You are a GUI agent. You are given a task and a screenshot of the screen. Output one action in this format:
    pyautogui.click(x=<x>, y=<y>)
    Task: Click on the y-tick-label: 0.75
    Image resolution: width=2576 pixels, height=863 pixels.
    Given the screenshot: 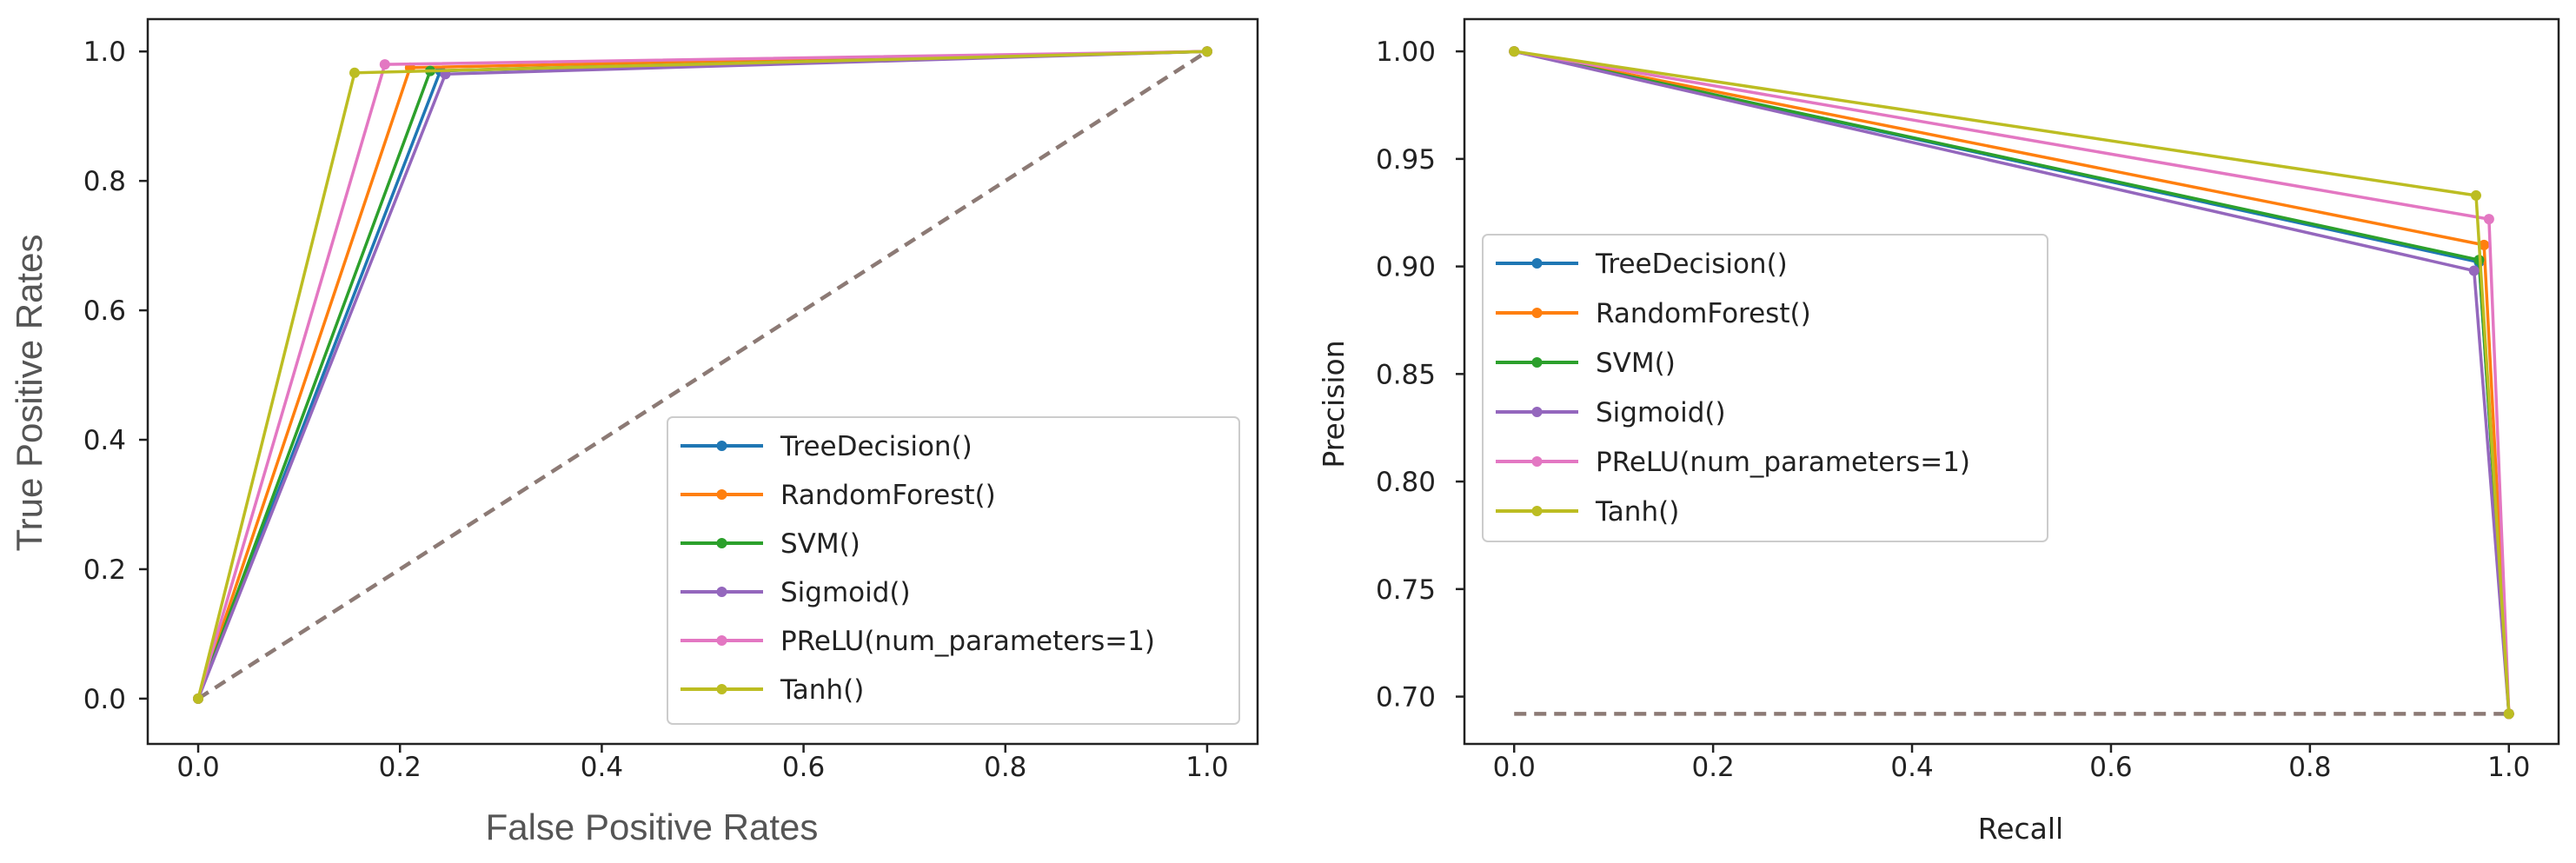 What is the action you would take?
    pyautogui.click(x=1406, y=590)
    